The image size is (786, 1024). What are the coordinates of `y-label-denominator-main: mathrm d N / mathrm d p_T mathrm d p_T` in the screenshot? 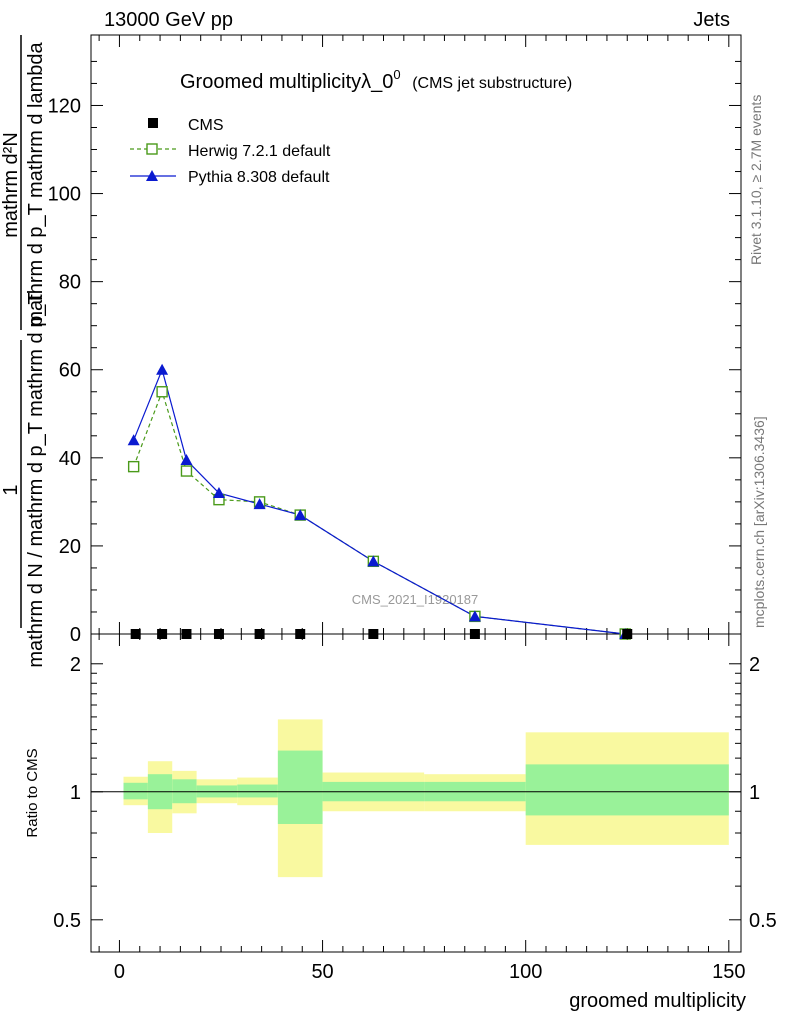 It's located at (36, 479).